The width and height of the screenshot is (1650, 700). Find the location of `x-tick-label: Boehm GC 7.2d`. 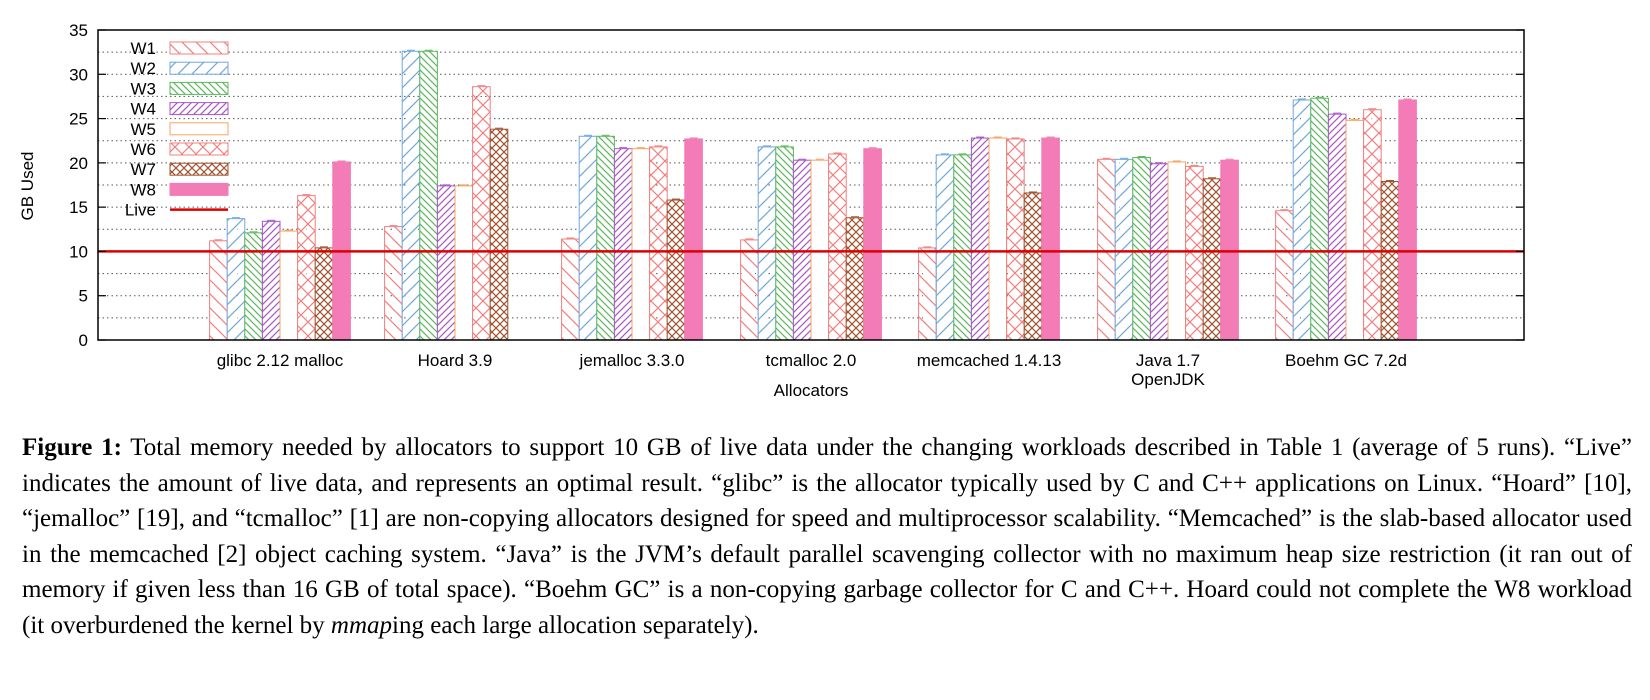

x-tick-label: Boehm GC 7.2d is located at coordinates (1346, 360).